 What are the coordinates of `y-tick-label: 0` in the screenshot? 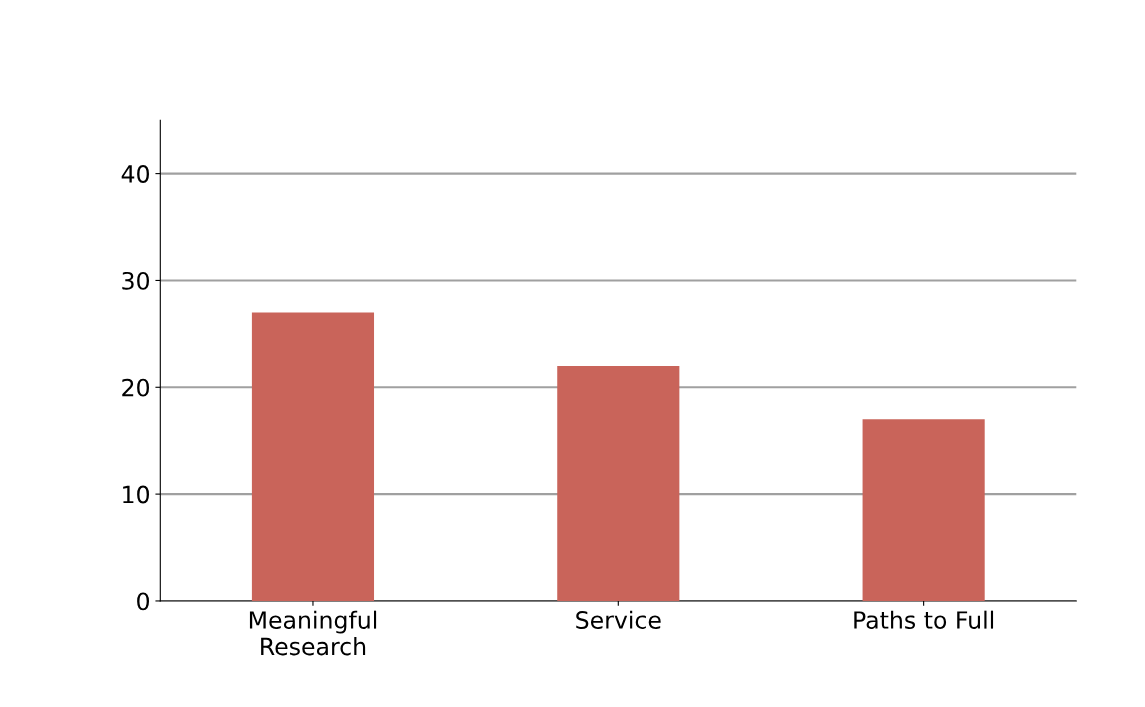 It's located at (143, 601).